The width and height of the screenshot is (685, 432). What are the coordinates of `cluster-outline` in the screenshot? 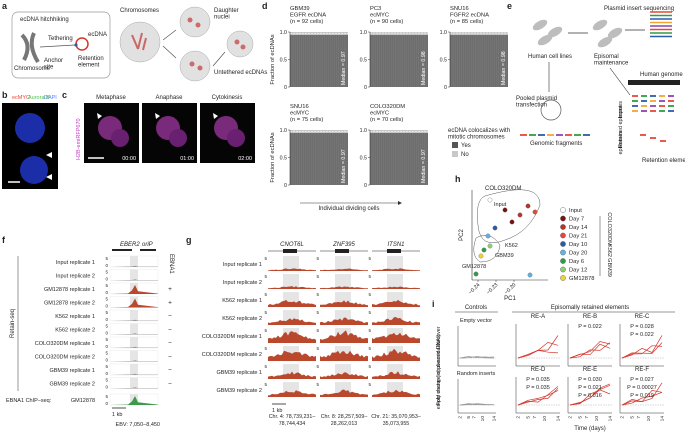 It's located at (509, 216).